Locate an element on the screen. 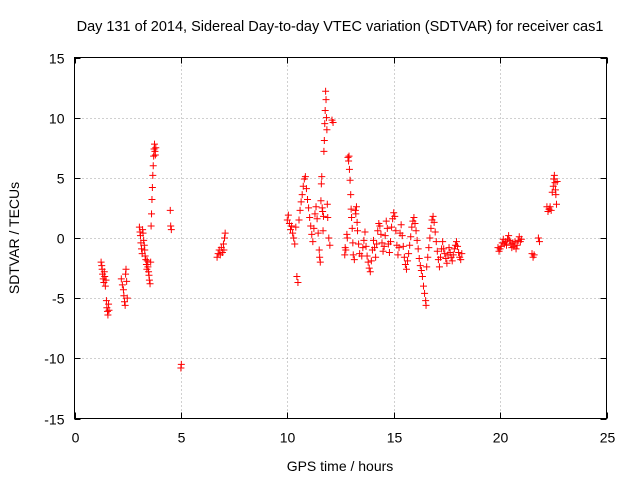 This screenshot has height=480, width=640. x-tick-label: 25 is located at coordinates (608, 438).